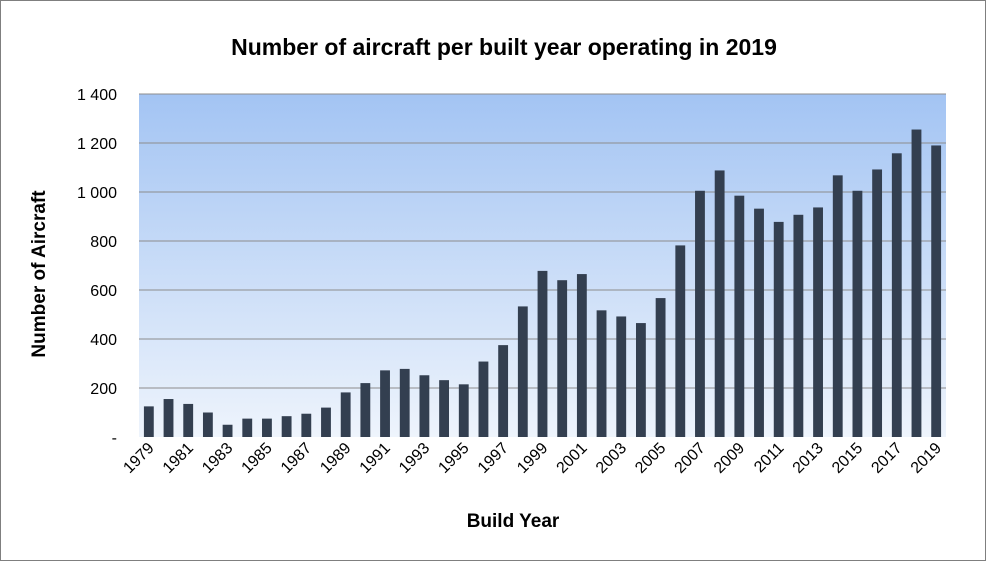 Image resolution: width=986 pixels, height=562 pixels. I want to click on bar-1988, so click(326, 422).